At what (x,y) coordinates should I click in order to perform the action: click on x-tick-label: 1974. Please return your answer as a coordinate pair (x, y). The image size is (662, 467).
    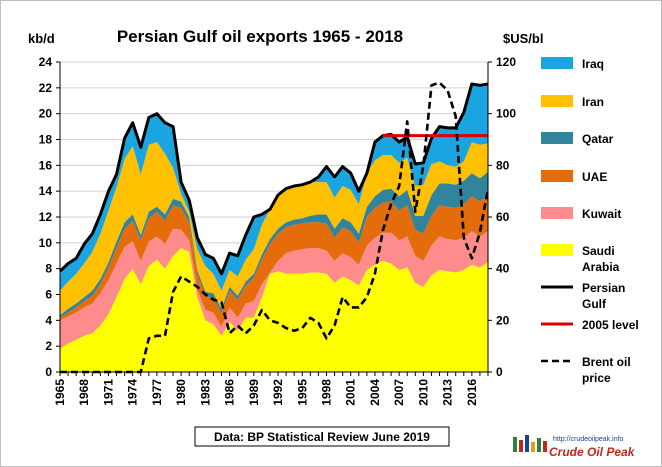
    Looking at the image, I should click on (133, 392).